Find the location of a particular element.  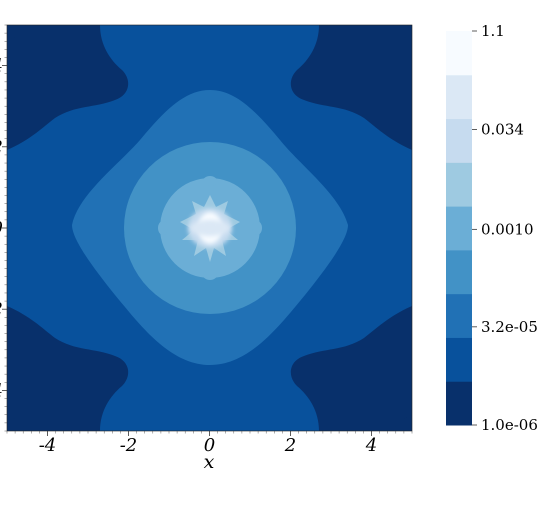

dark-region-top-right is located at coordinates (351, 87).